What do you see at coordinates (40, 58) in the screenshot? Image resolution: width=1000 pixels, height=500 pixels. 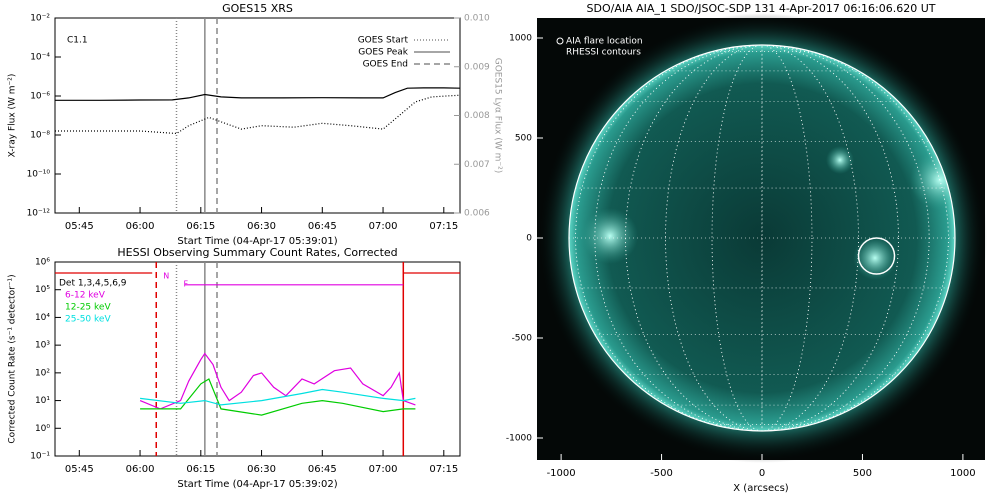 I see `y-tick-label: 10⁻⁴` at bounding box center [40, 58].